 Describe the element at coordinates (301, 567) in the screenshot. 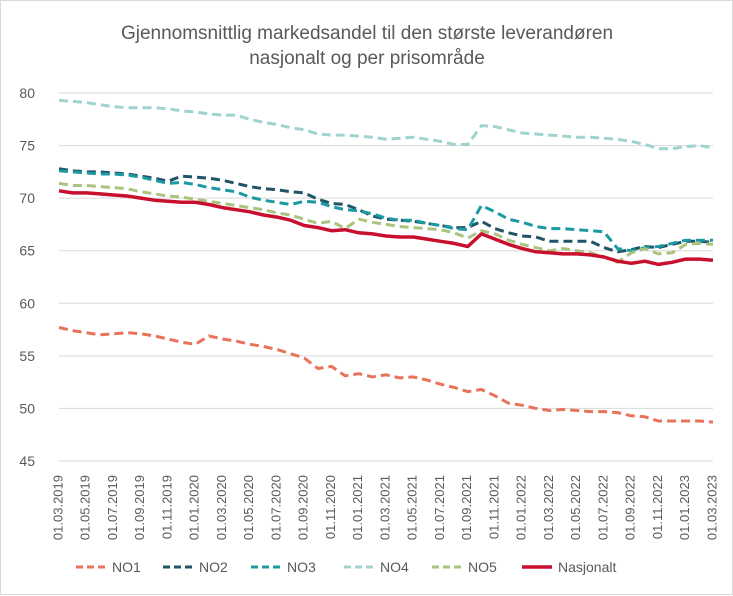

I see `legend-label-no3: NO3` at that location.